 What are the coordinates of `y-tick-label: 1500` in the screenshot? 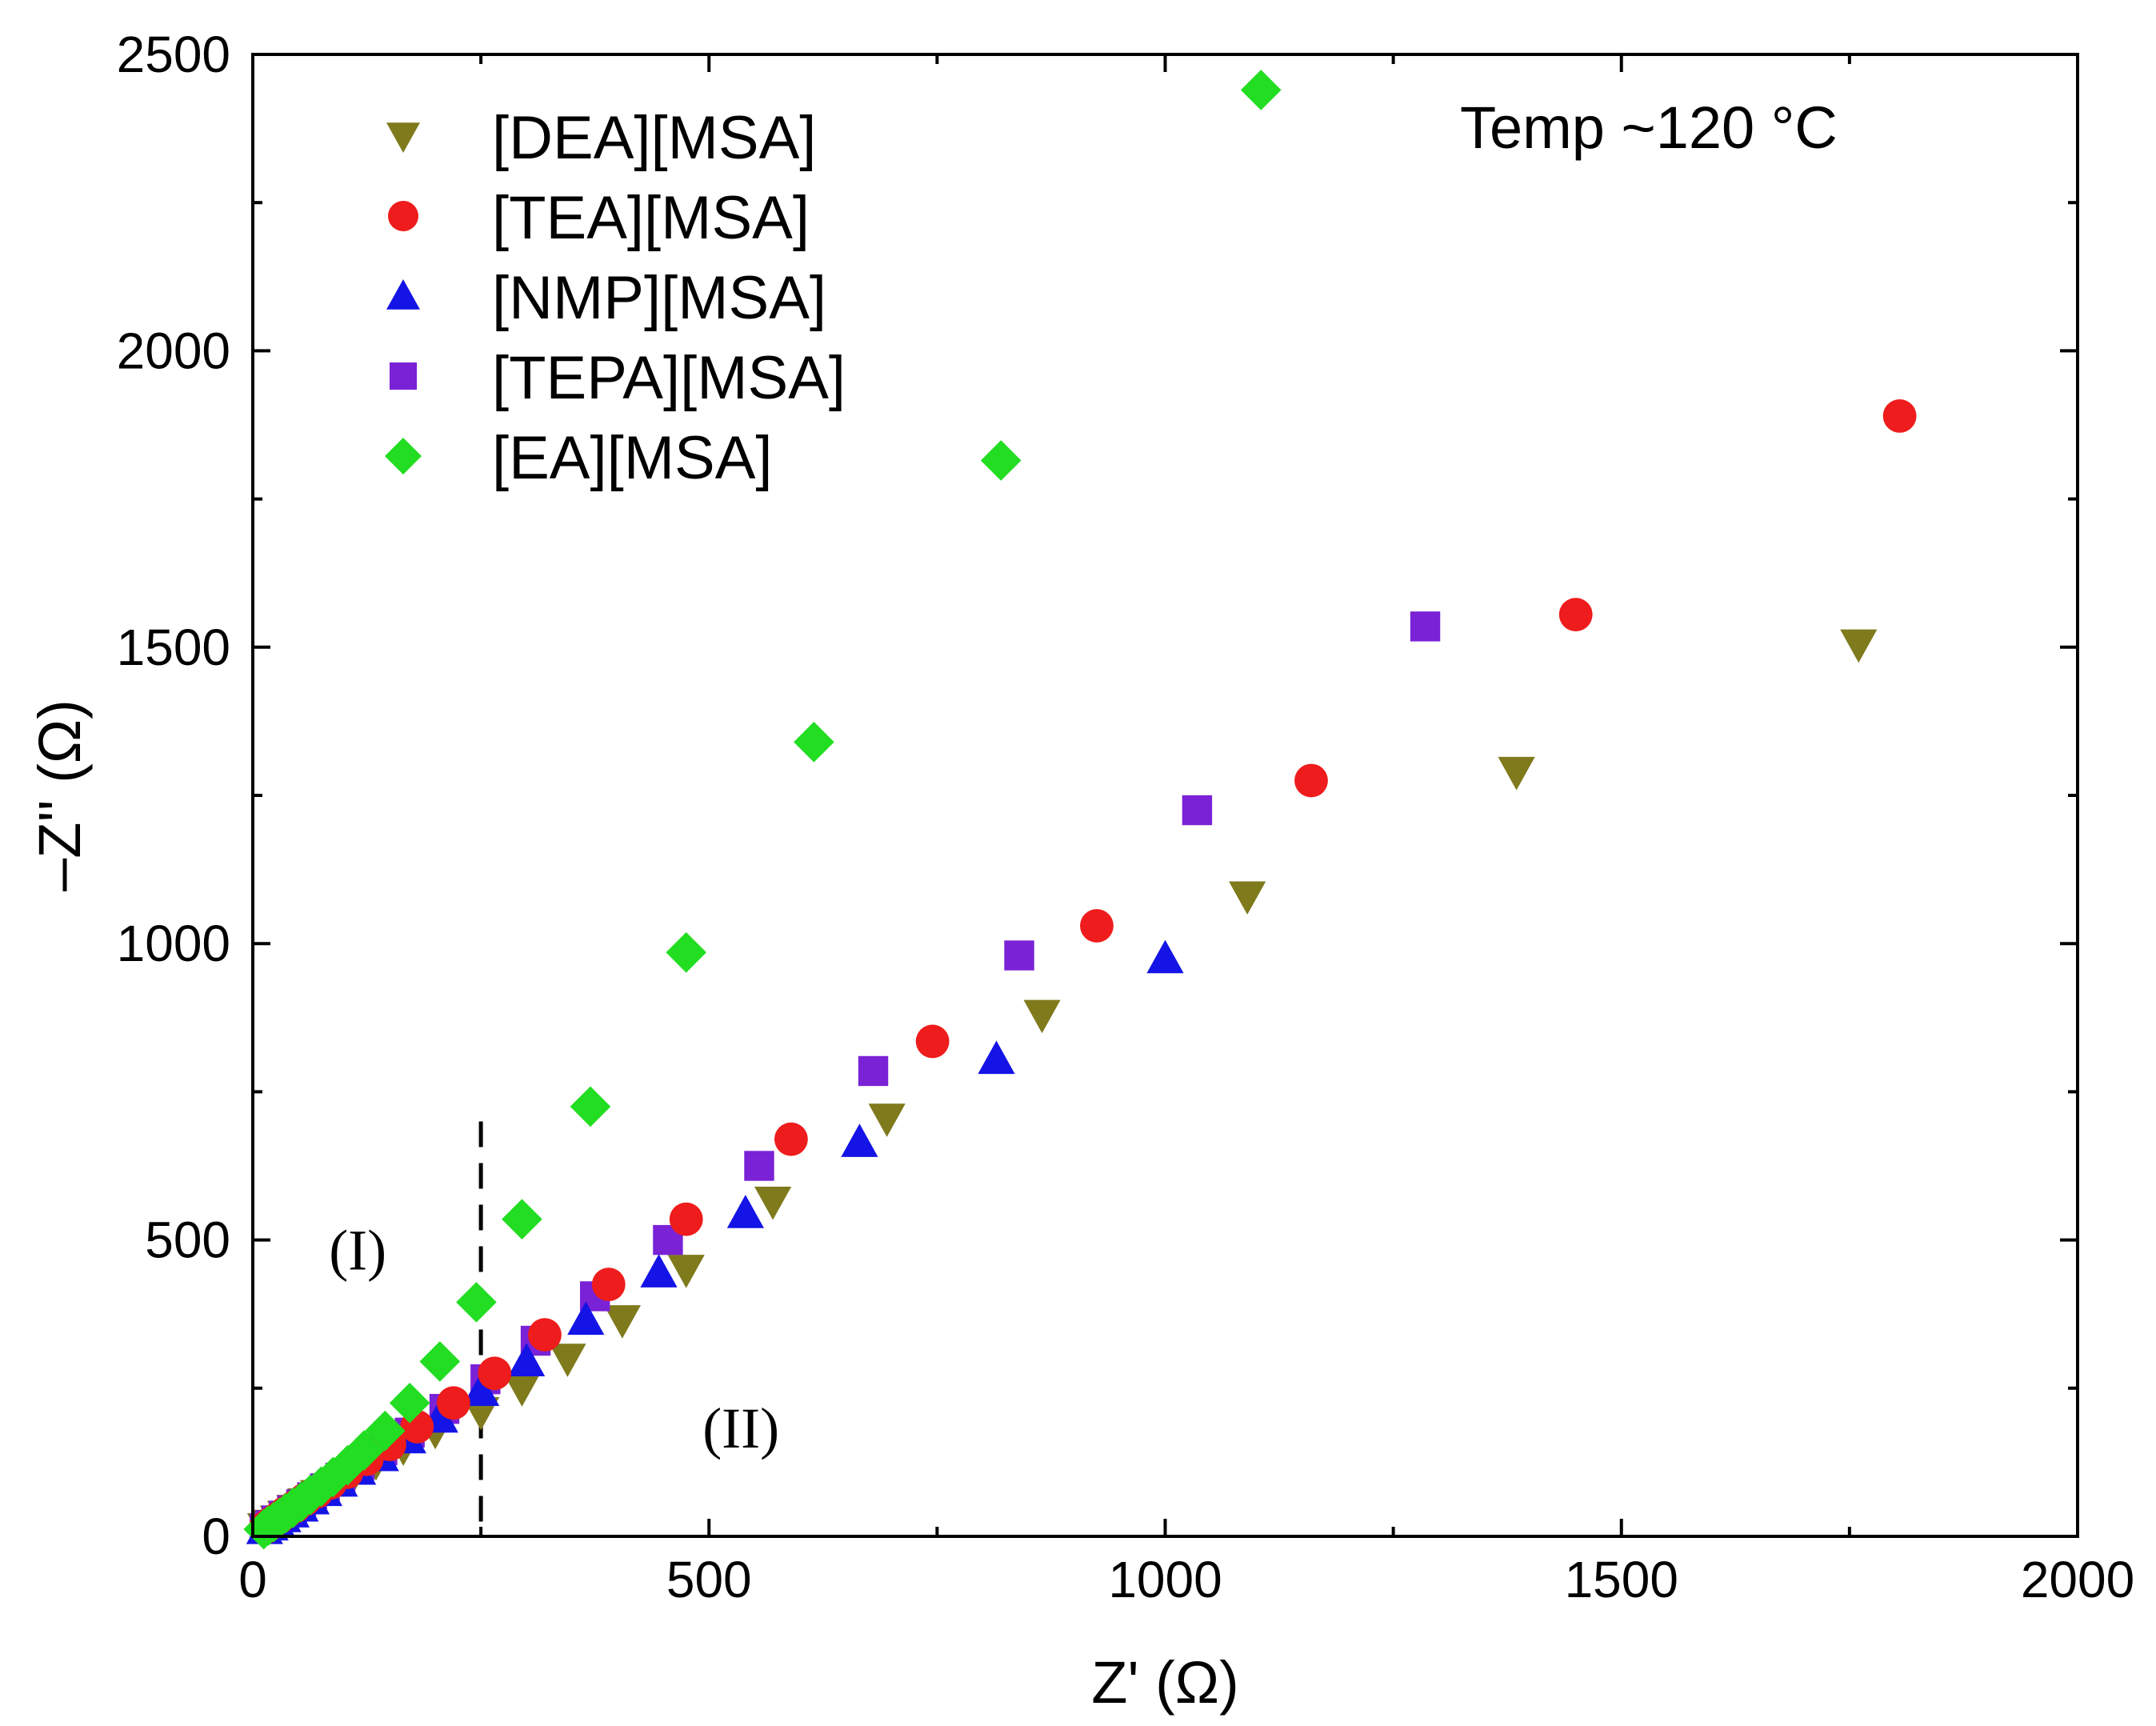 It's located at (173, 647).